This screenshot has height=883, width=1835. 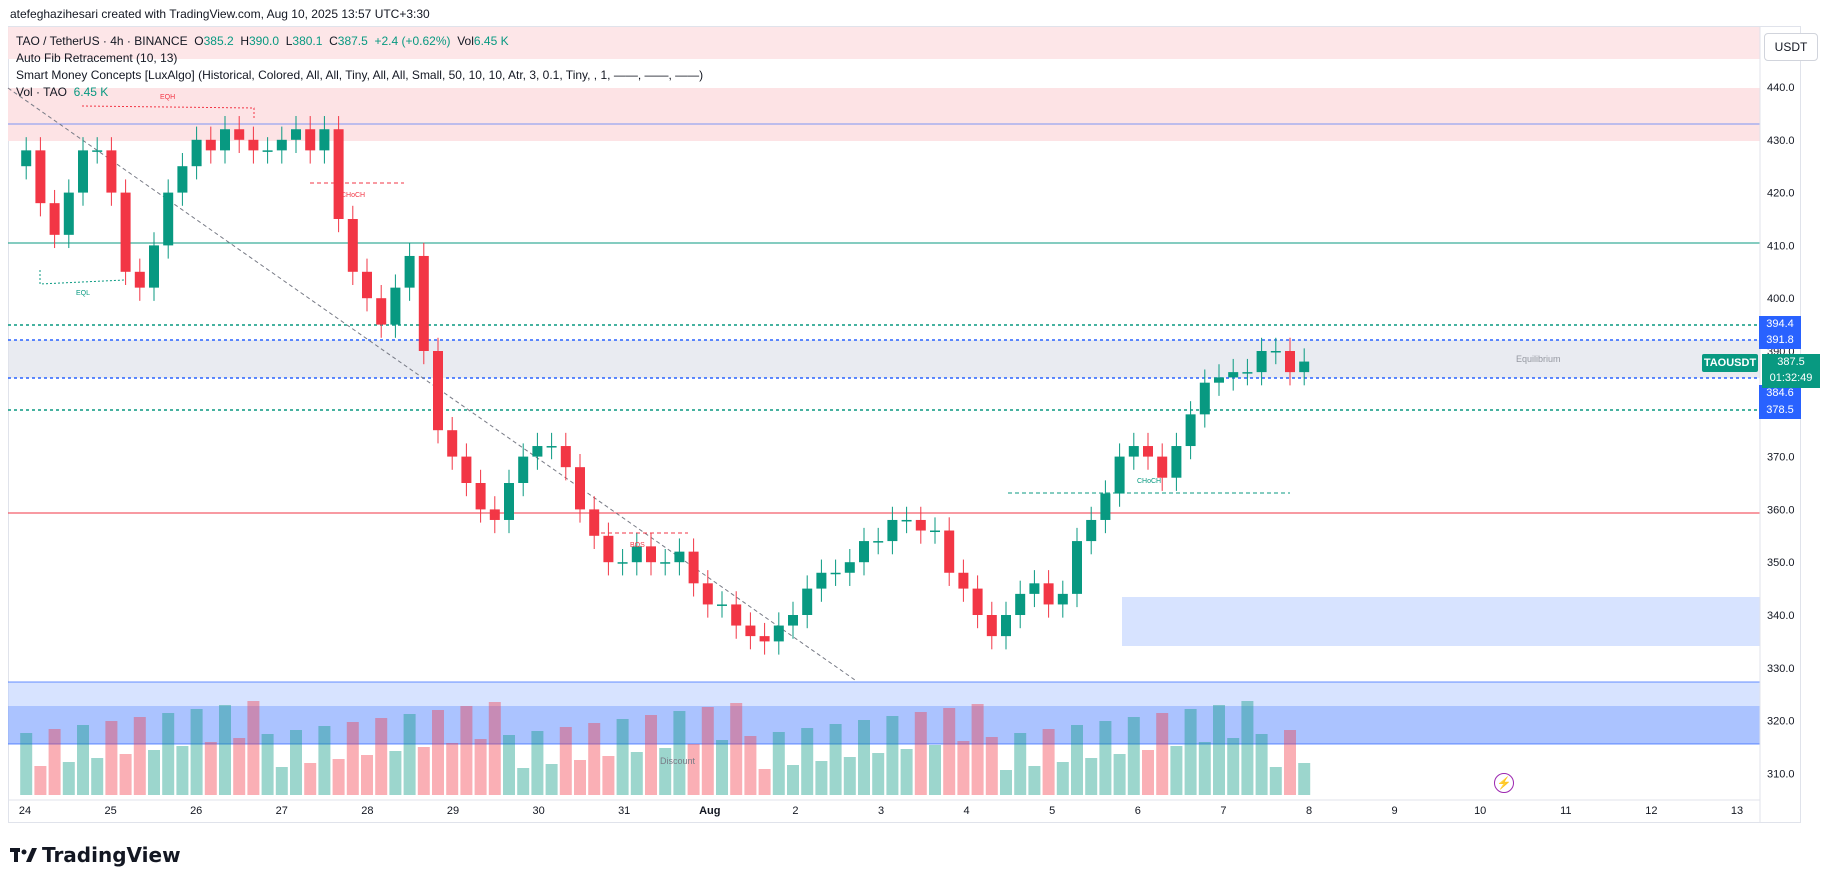 What do you see at coordinates (97, 58) in the screenshot?
I see `indicator-fib-row: Auto Fib Retracement (10, 13)` at bounding box center [97, 58].